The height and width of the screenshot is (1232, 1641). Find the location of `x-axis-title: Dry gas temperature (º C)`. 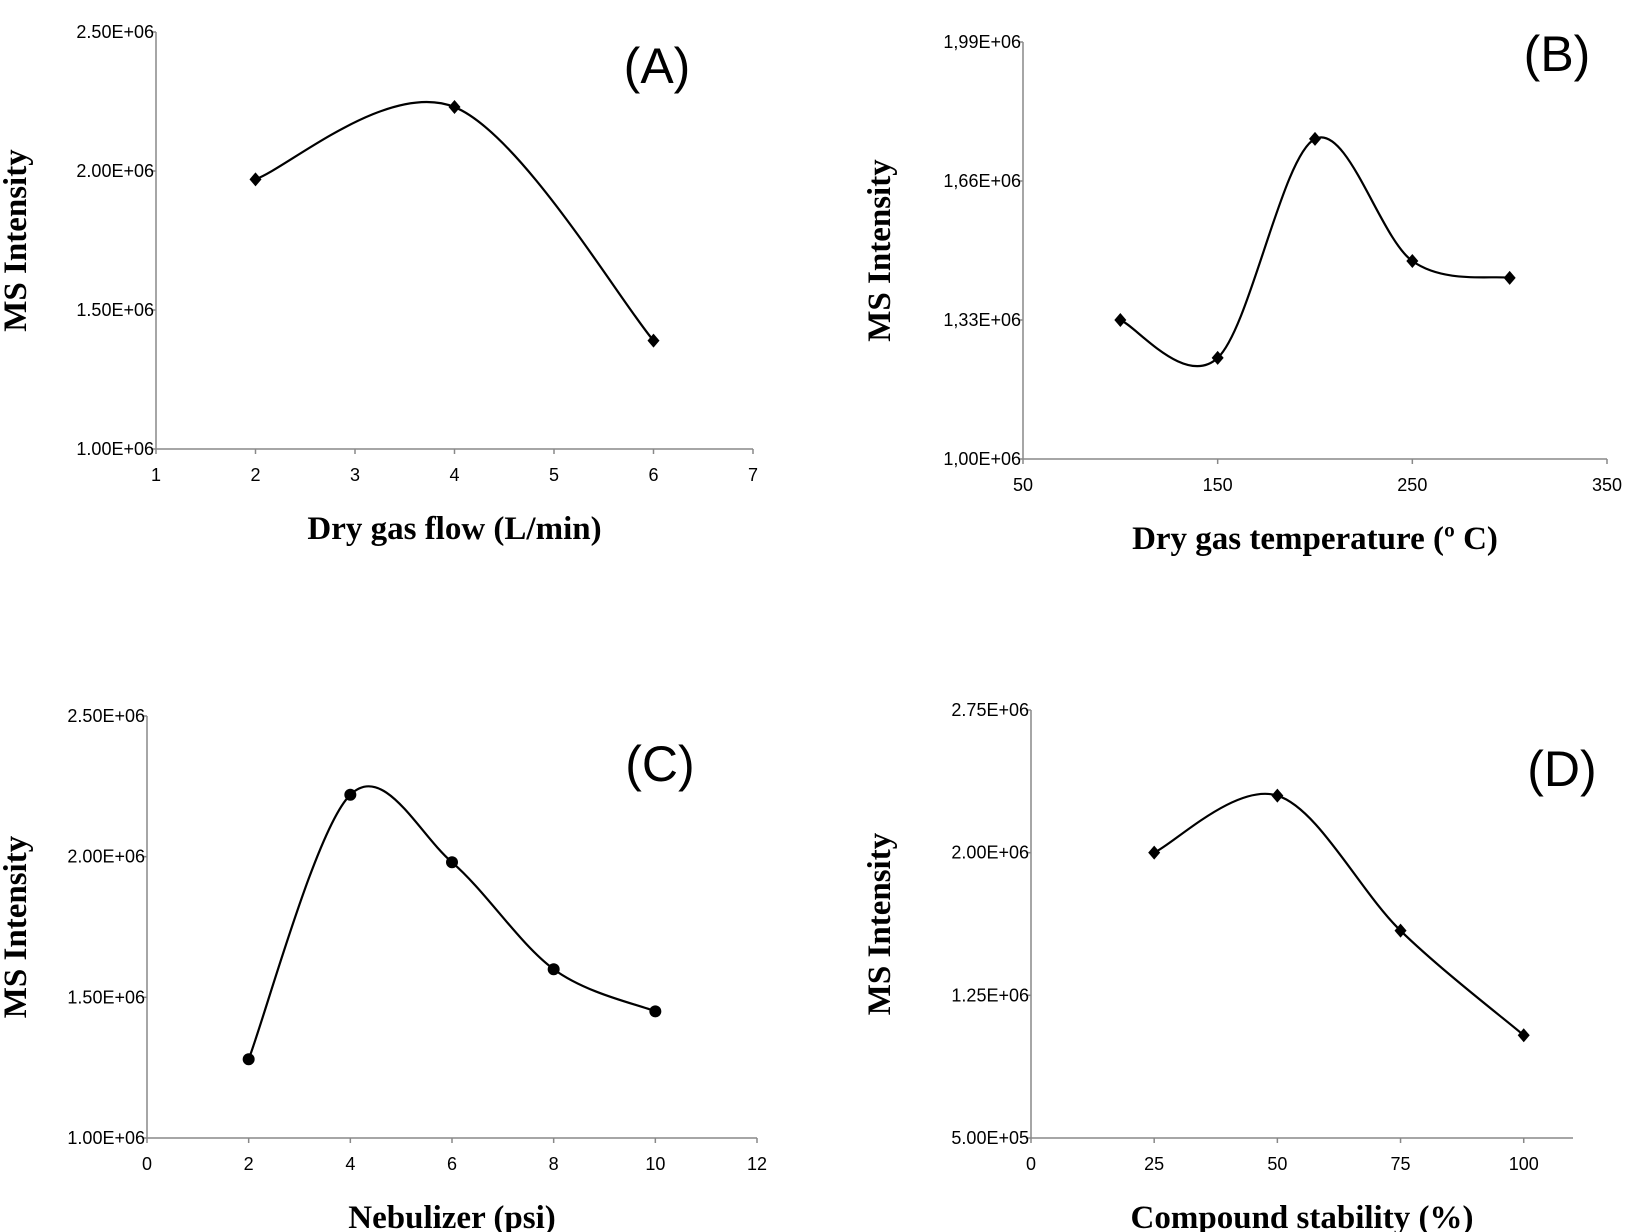

x-axis-title: Dry gas temperature (º C) is located at coordinates (1315, 539).